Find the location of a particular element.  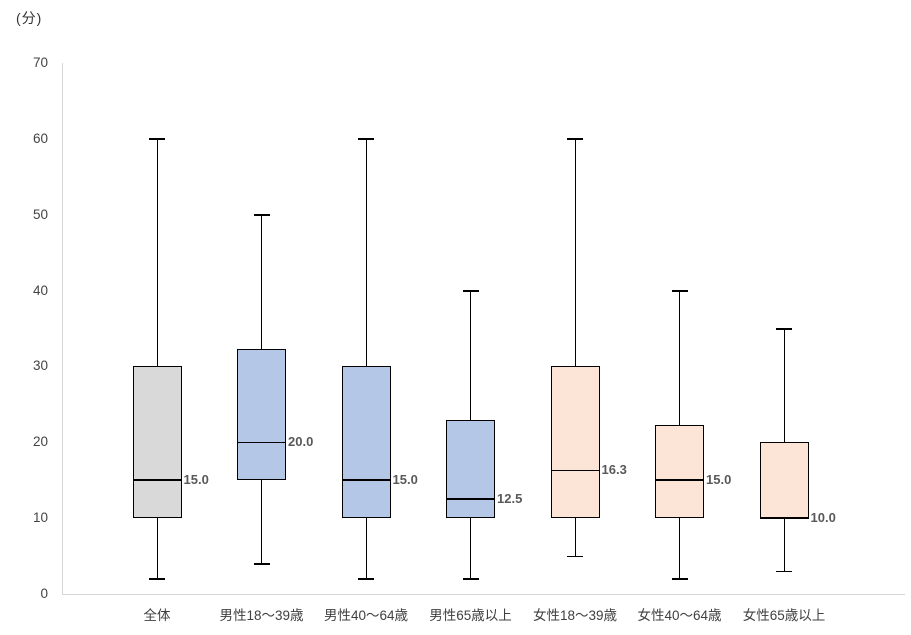

x-category-label: 男性18〜39歳 is located at coordinates (261, 615).